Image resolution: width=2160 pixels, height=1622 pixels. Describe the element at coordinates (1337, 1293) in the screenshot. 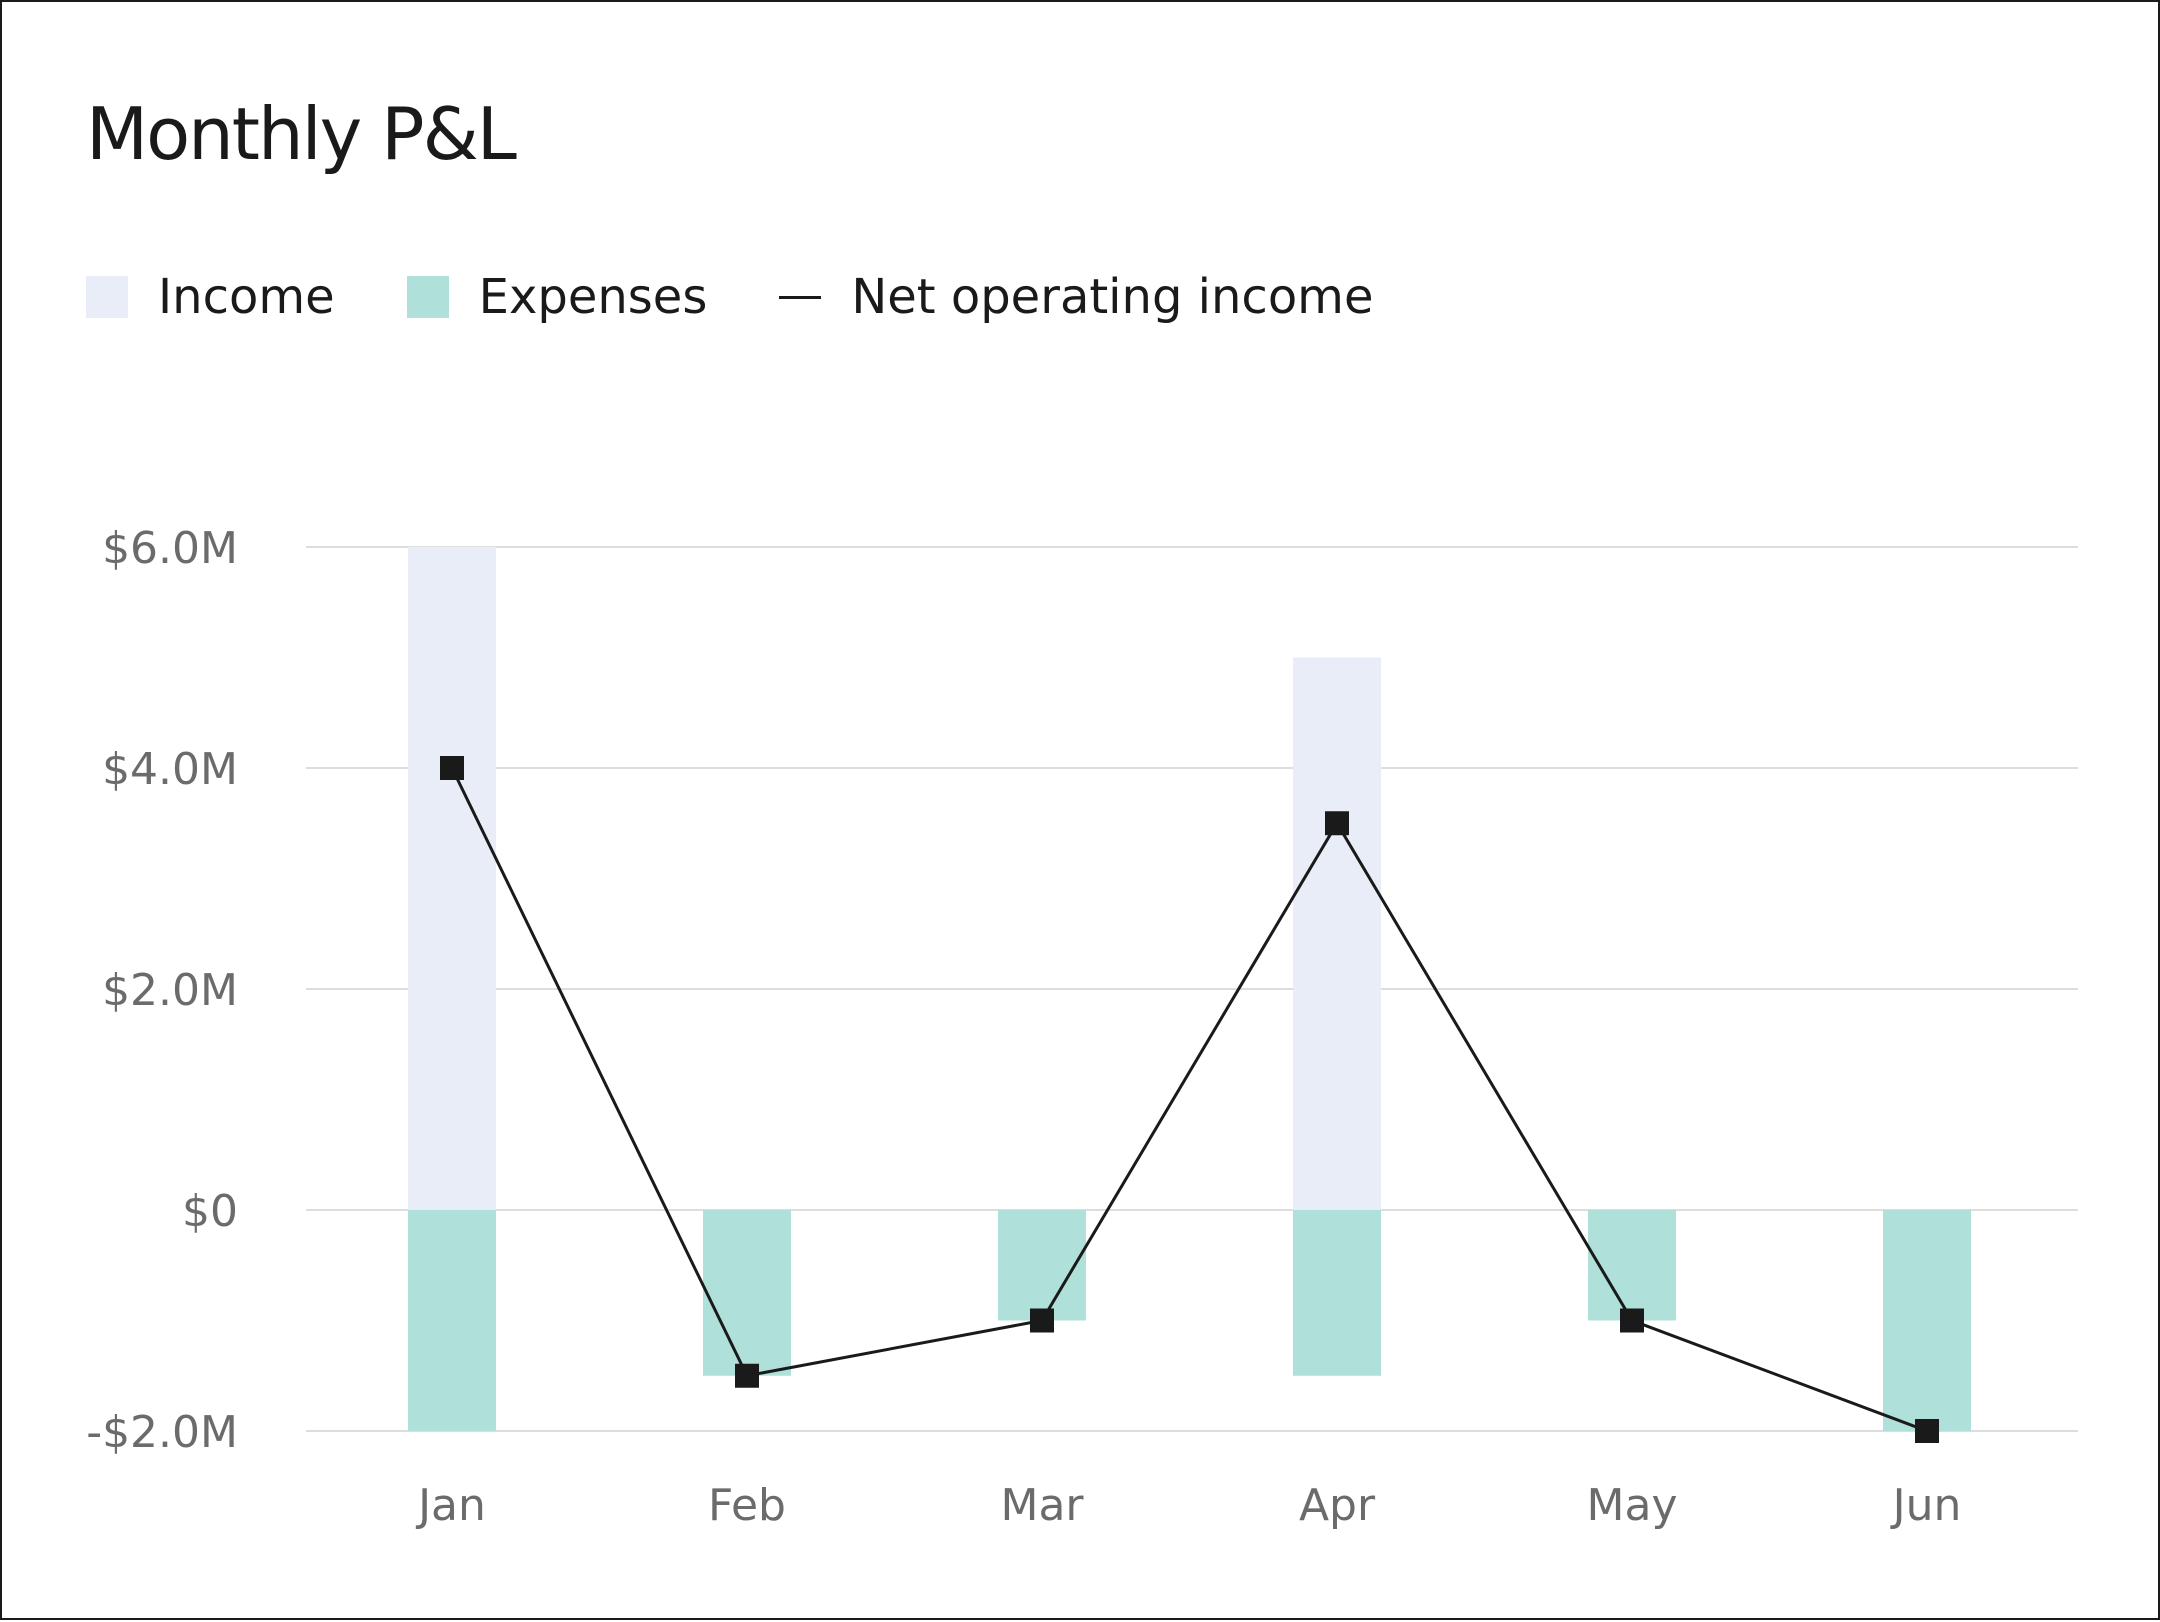

I see `expenses-bar-apr` at that location.